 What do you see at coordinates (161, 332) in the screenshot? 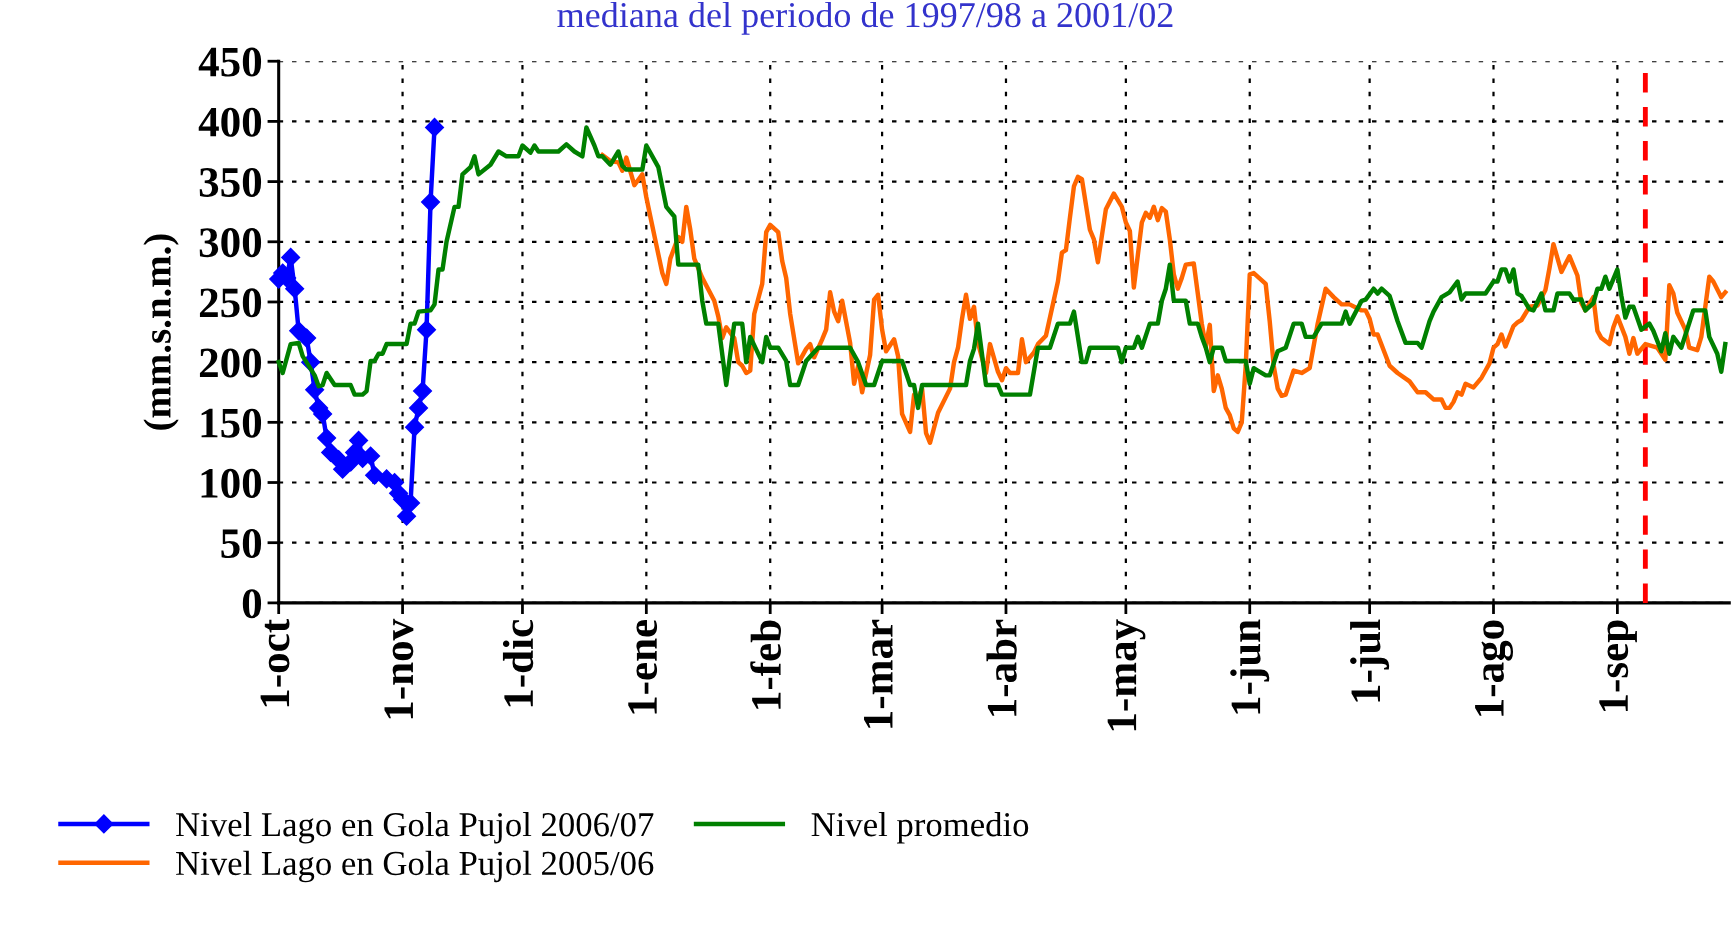
I see `y-axis-title: (mm.s.n.m.)` at bounding box center [161, 332].